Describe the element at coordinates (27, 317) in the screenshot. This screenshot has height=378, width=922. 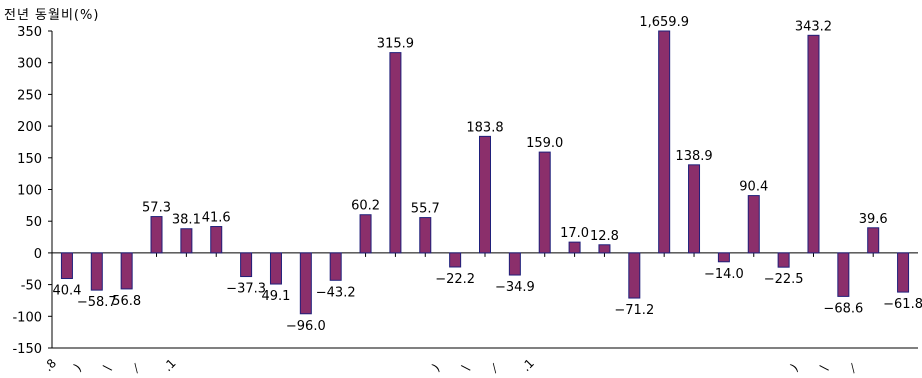
I see `y-tick-label: -100` at that location.